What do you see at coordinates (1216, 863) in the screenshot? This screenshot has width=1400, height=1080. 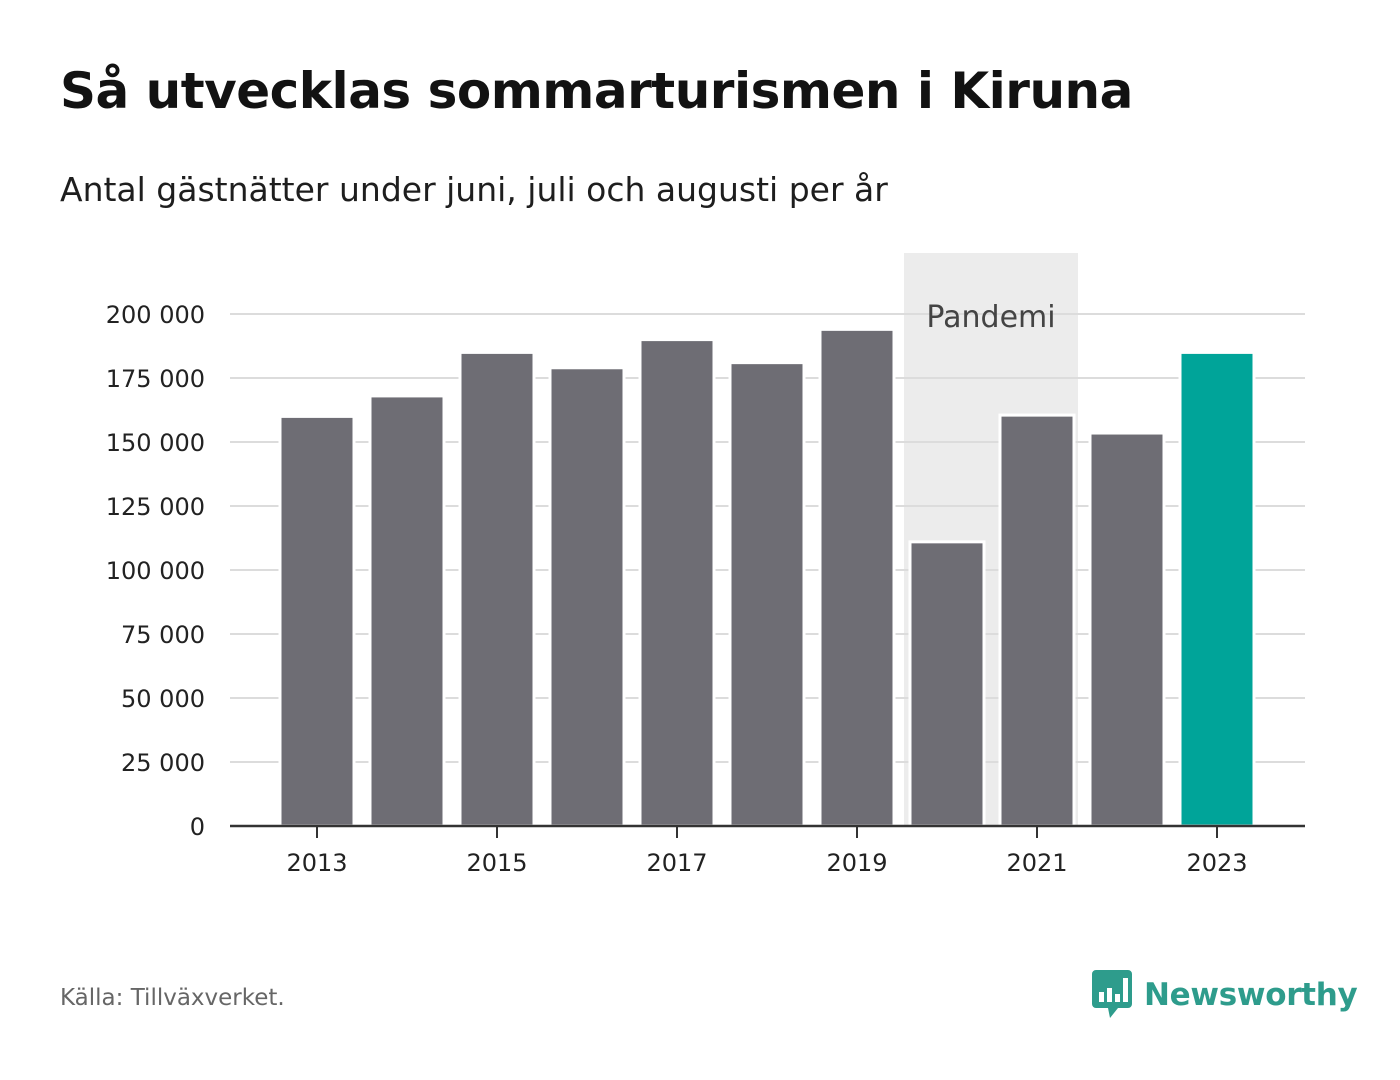 I see `x-tick-label: 2023` at bounding box center [1216, 863].